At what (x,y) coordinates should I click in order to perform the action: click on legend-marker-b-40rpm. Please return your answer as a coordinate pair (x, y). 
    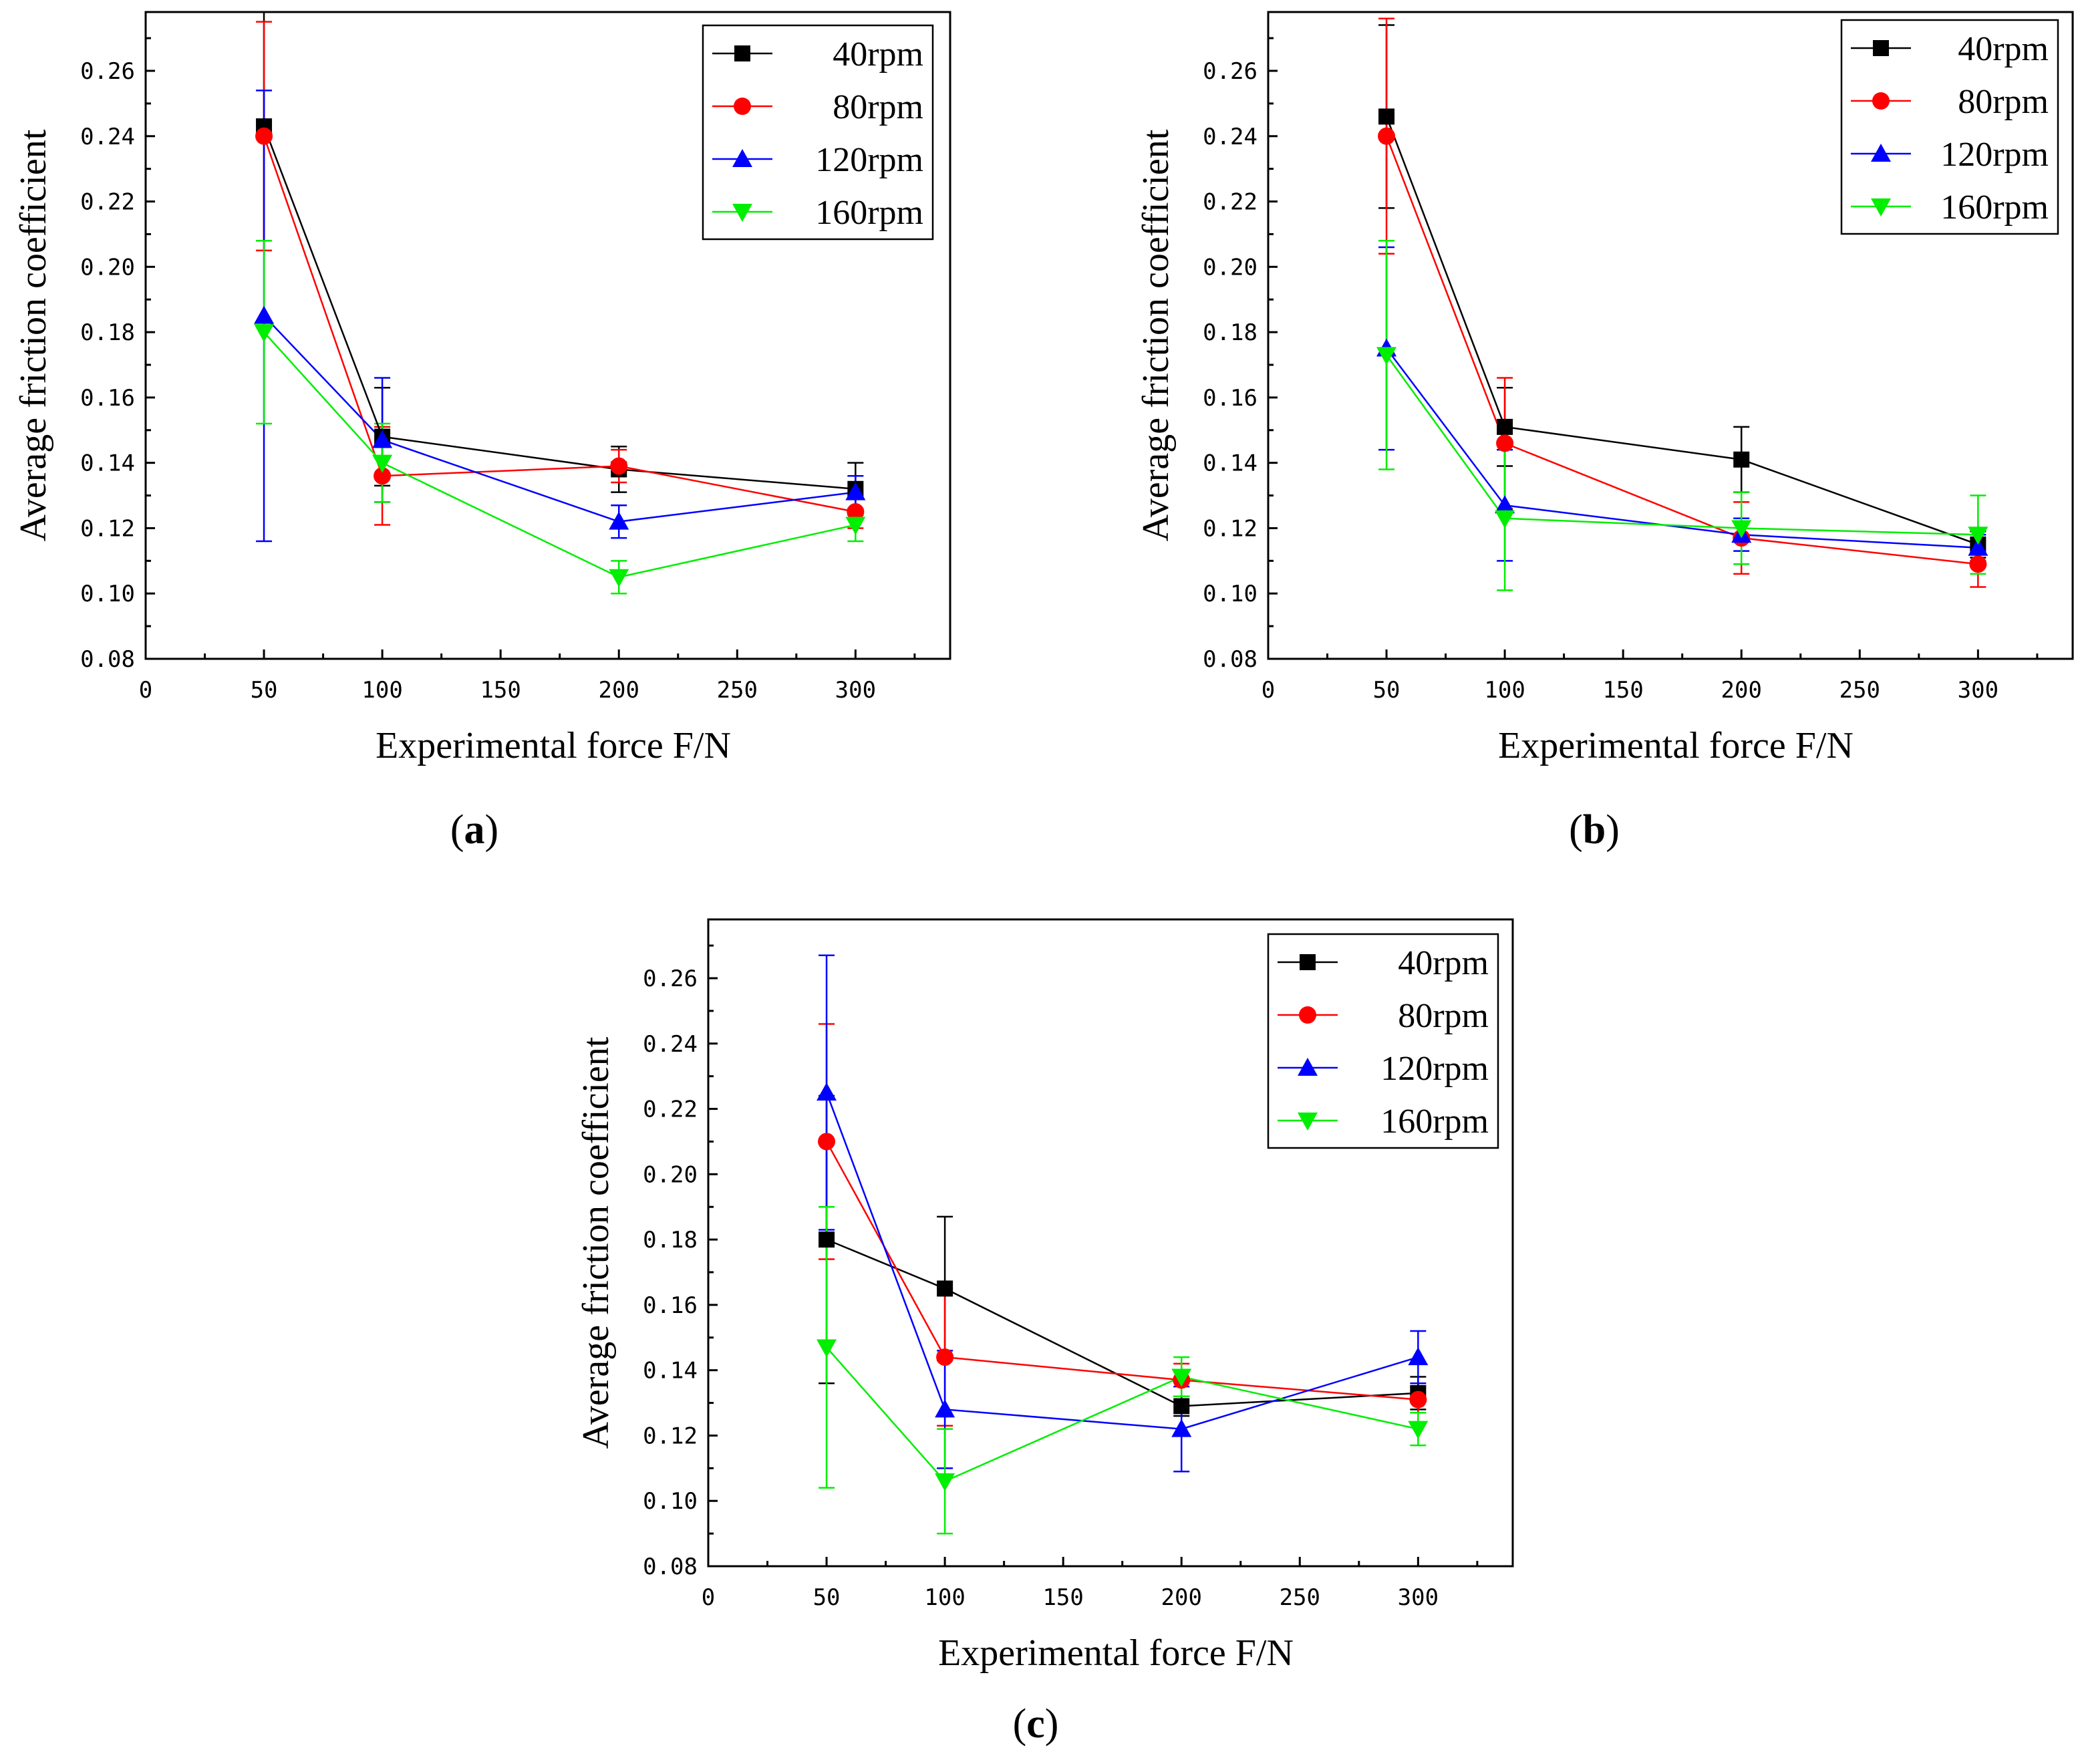
    Looking at the image, I should click on (1881, 48).